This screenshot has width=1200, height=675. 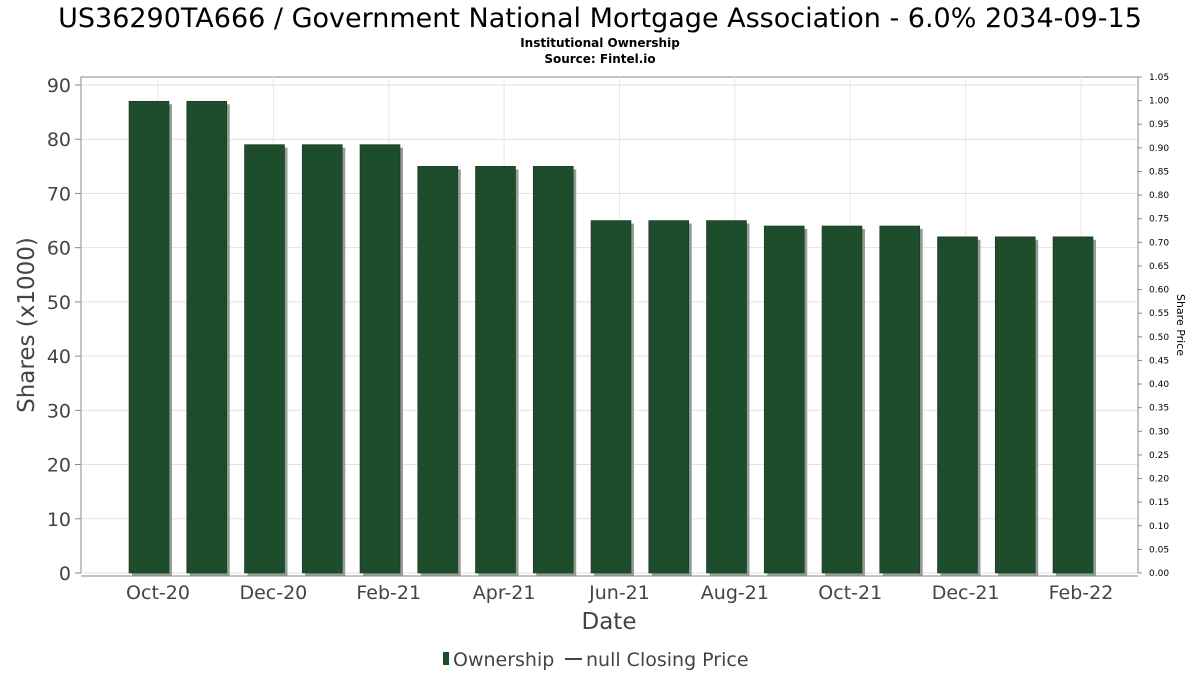 What do you see at coordinates (599, 59) in the screenshot?
I see `chart-source: Source: Fintel.io` at bounding box center [599, 59].